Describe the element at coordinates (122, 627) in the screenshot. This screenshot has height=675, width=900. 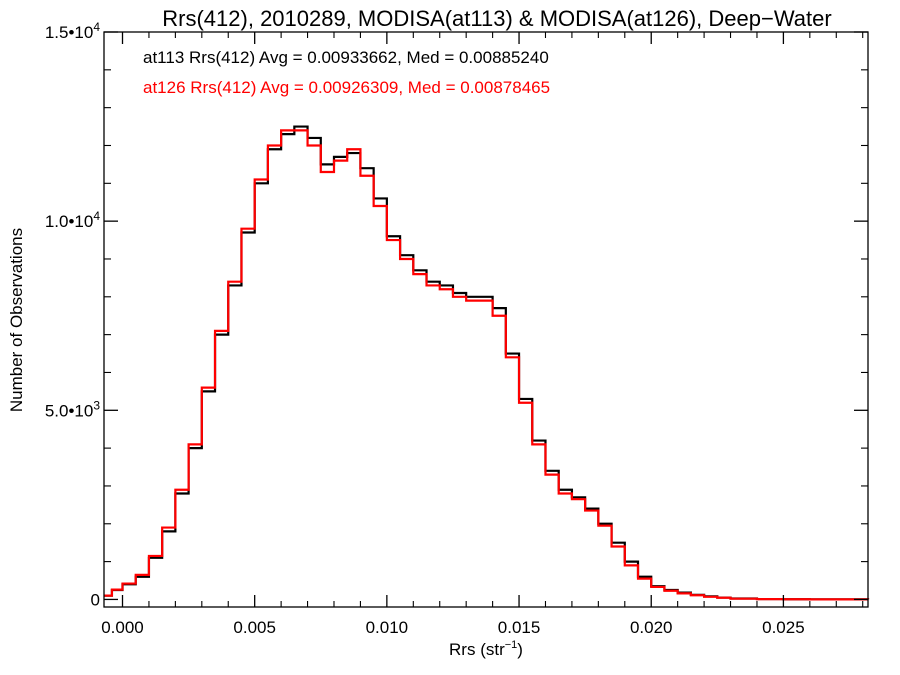
I see `x-tick-label: 0.000` at that location.